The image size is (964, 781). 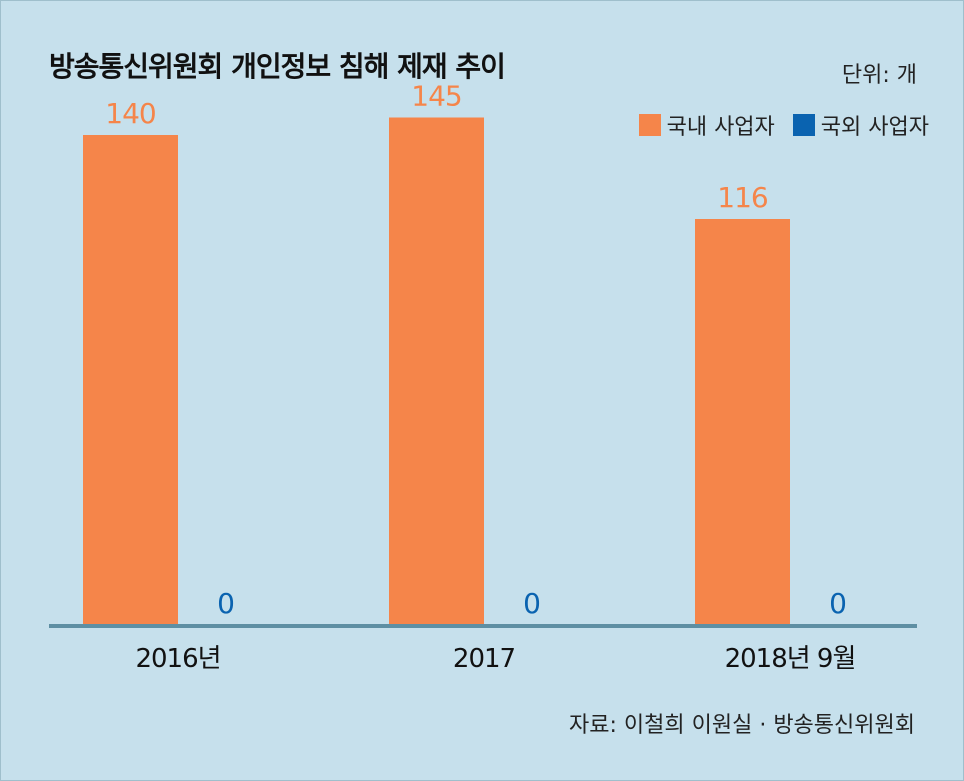 I want to click on legend: 국내 사업자 국외 사업자, so click(x=775, y=125).